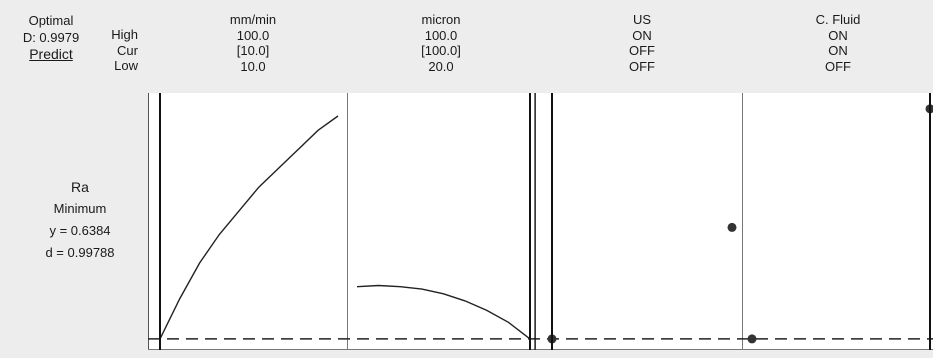  Describe the element at coordinates (732, 227) in the screenshot. I see `level-point-on` at that location.